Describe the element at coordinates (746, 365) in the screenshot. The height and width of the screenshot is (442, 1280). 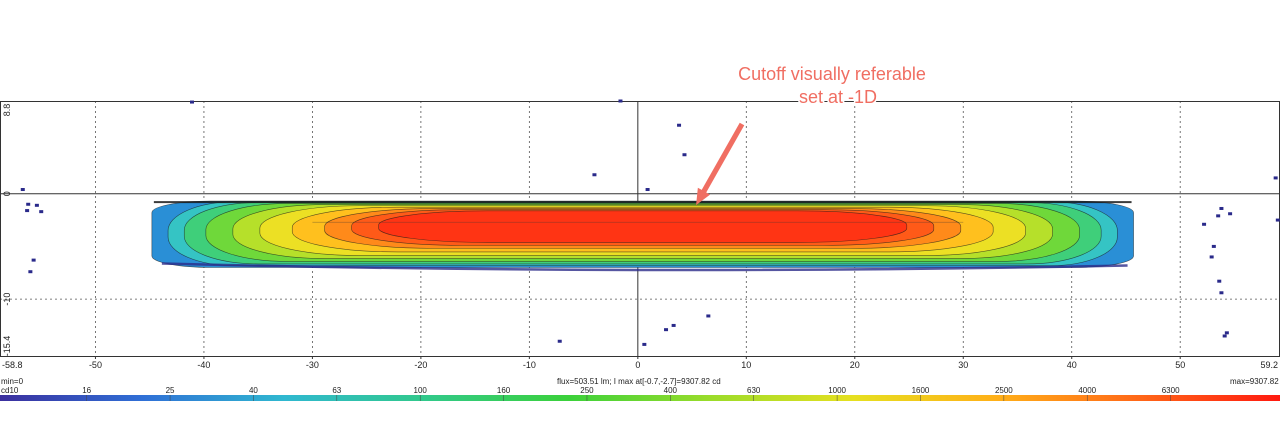
I see `x-tick-label: 10` at that location.